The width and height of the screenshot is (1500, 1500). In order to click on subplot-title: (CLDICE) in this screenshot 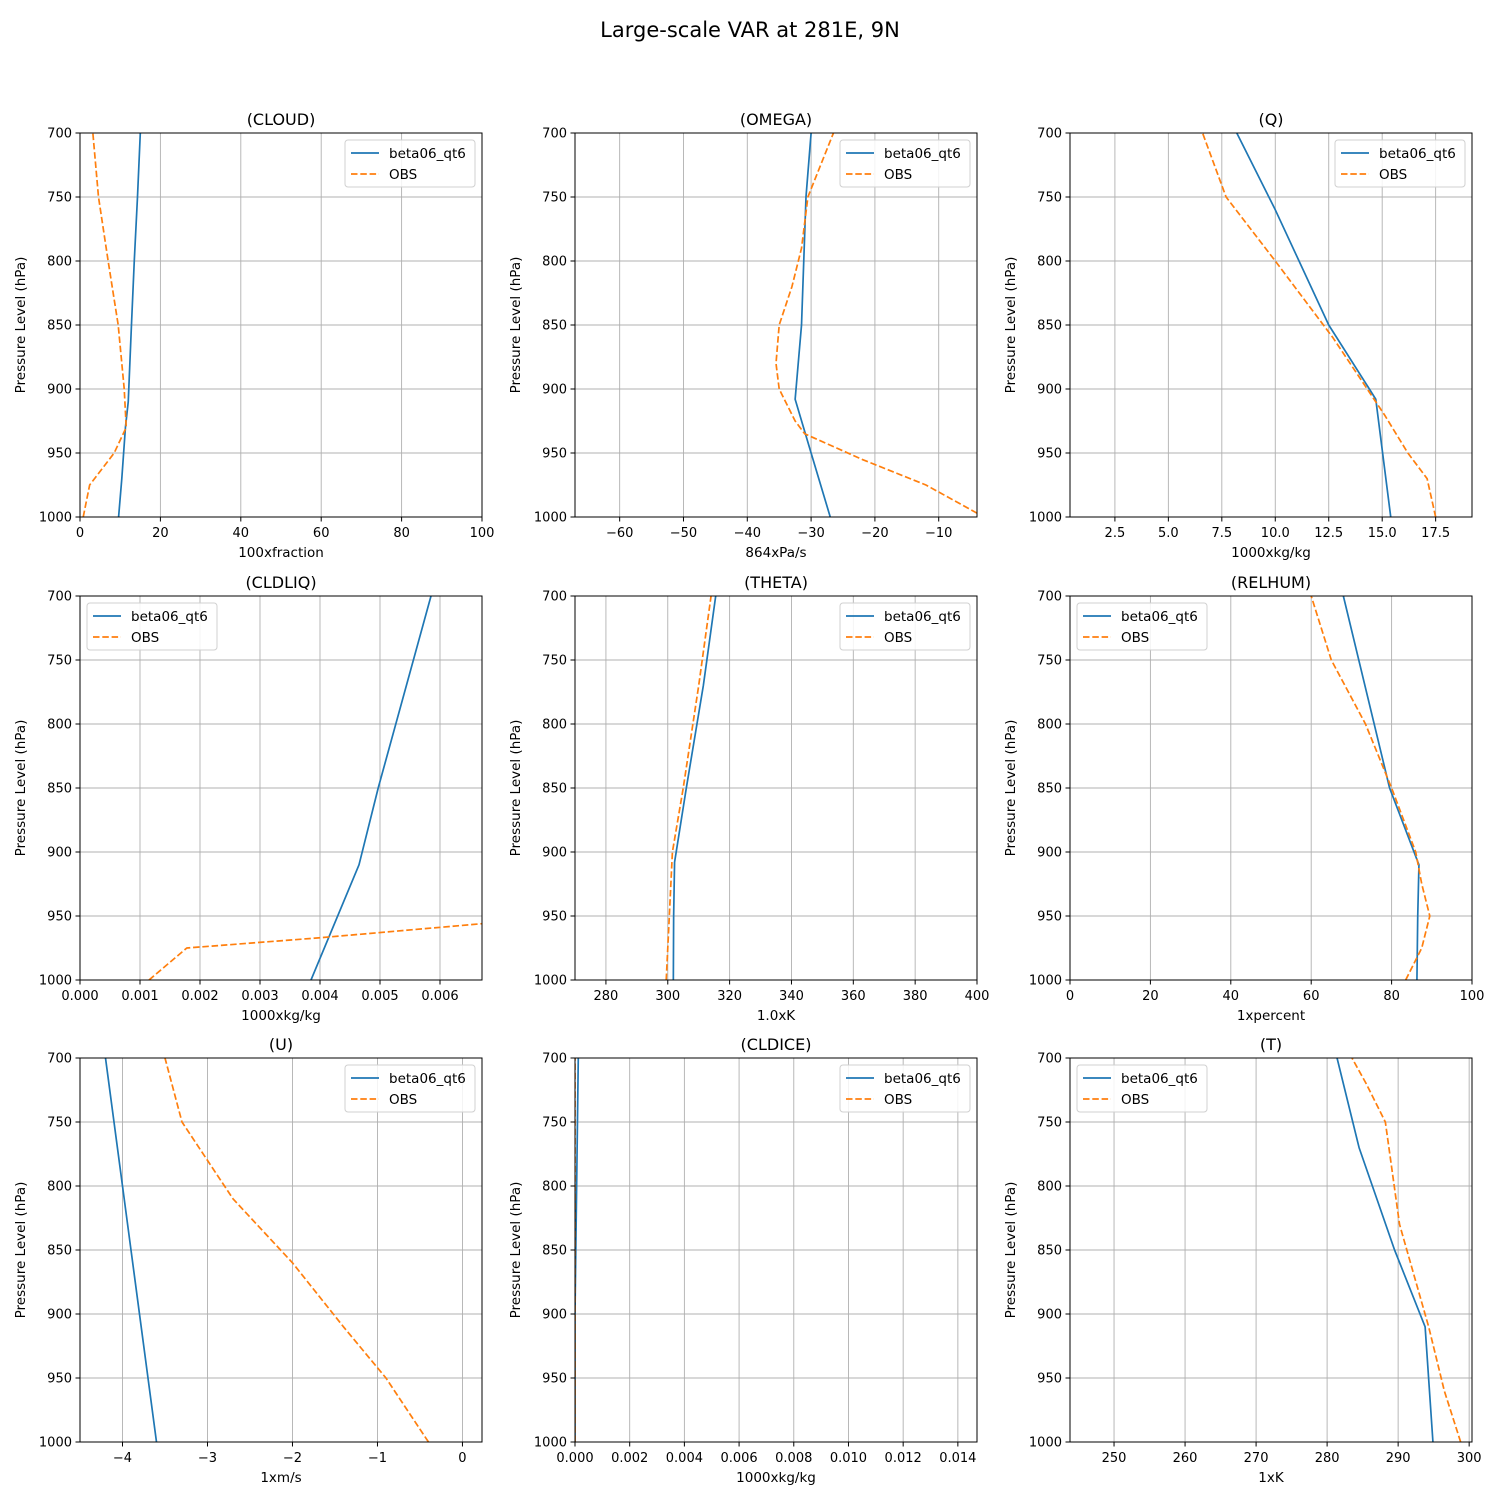, I will do `click(776, 1044)`.